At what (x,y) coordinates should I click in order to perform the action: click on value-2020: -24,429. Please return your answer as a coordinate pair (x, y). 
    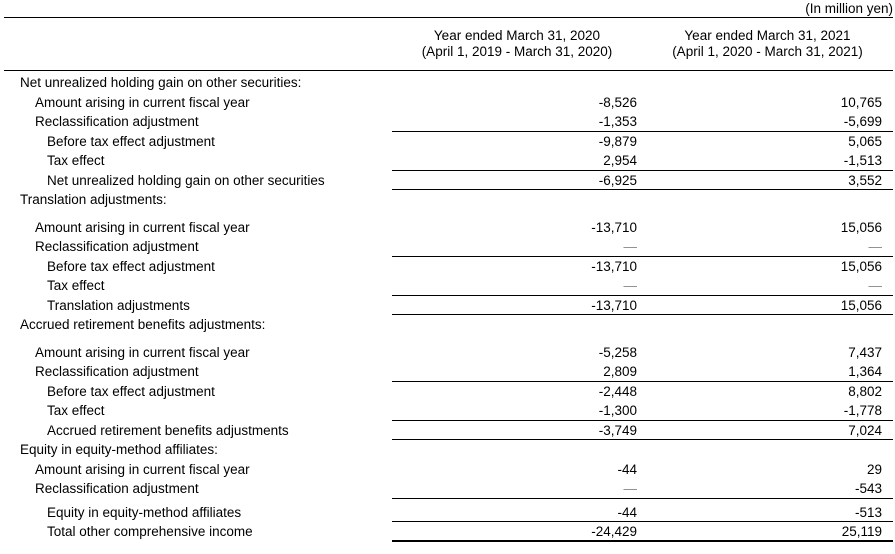
    Looking at the image, I should click on (614, 531).